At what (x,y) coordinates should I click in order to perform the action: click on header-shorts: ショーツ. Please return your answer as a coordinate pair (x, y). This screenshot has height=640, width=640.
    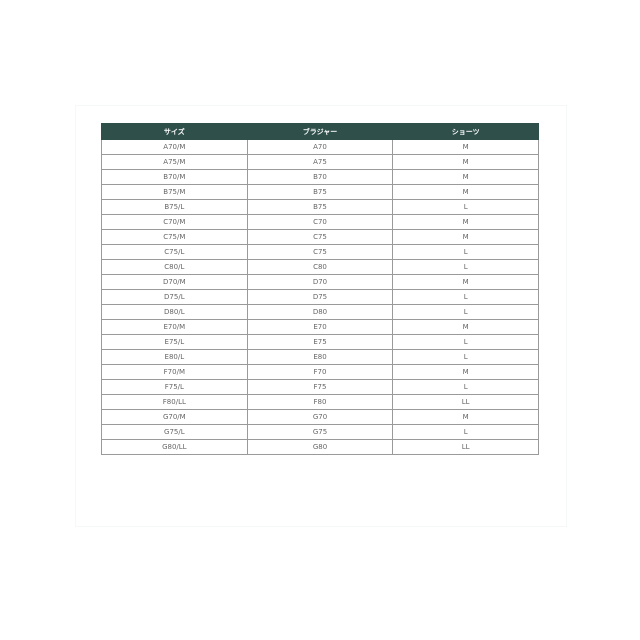
    Looking at the image, I should click on (465, 131).